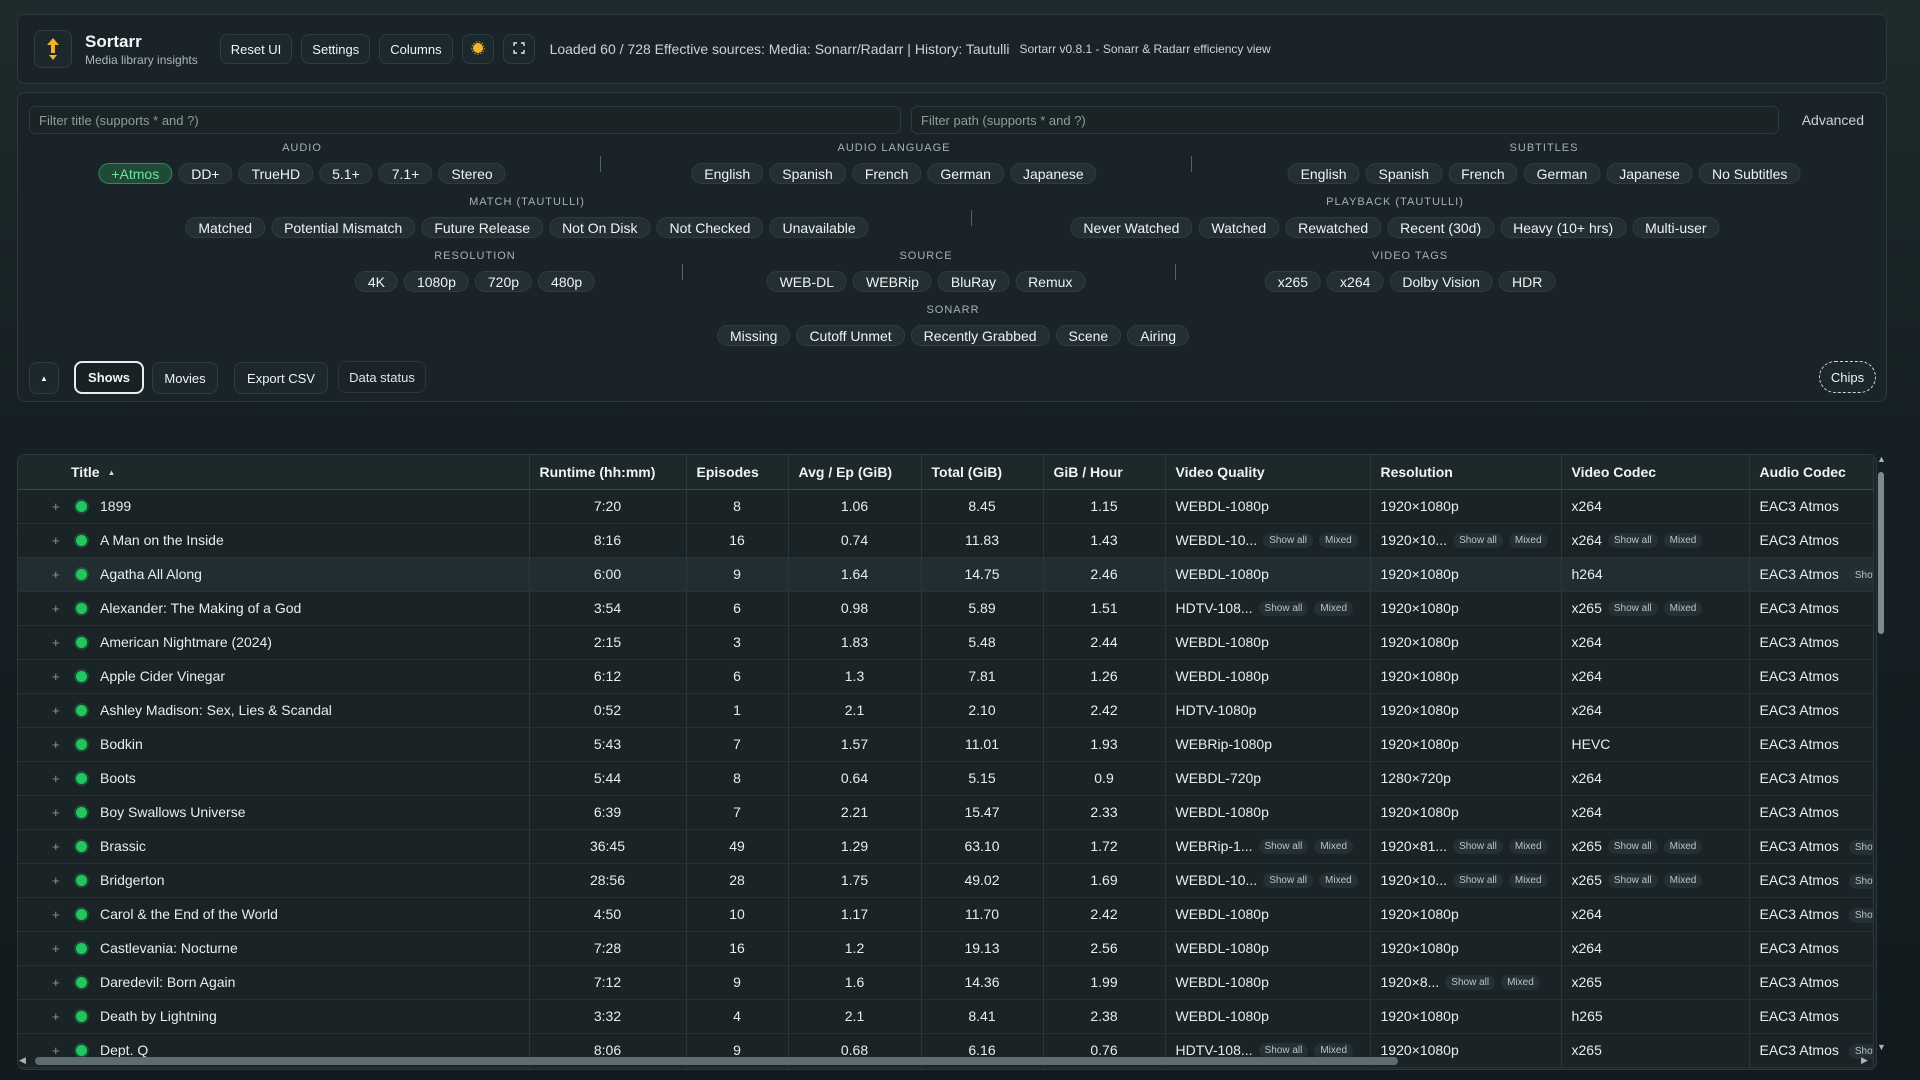  Describe the element at coordinates (1323, 173) in the screenshot. I see `filter-chip-subtitles: English` at that location.